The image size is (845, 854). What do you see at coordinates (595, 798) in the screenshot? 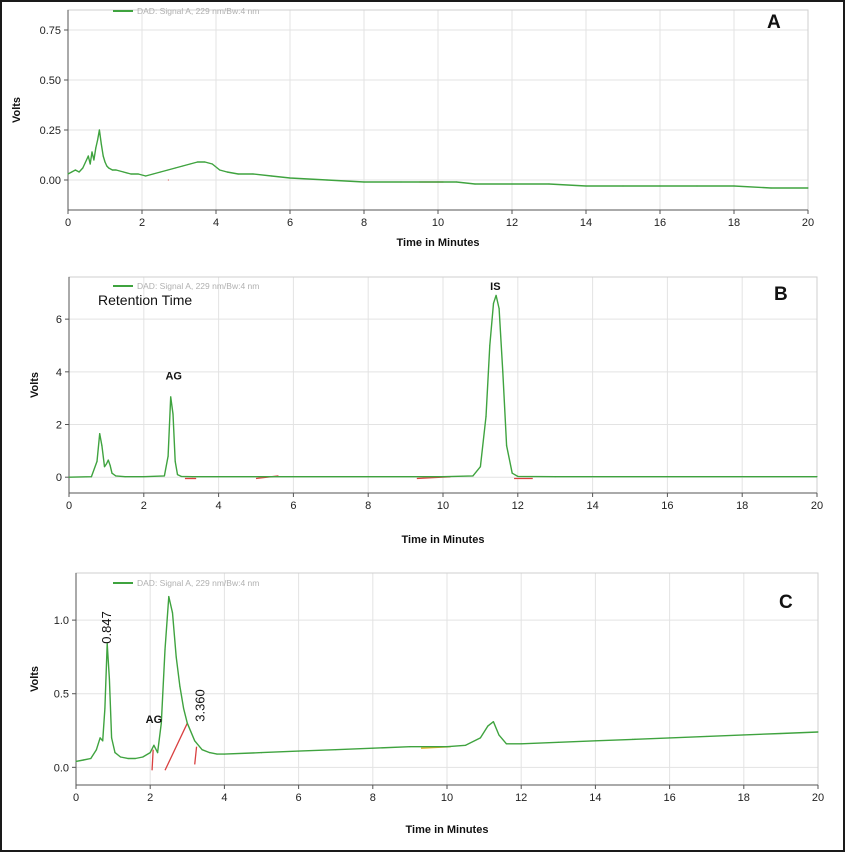
I see `x-tick-label: 14` at bounding box center [595, 798].